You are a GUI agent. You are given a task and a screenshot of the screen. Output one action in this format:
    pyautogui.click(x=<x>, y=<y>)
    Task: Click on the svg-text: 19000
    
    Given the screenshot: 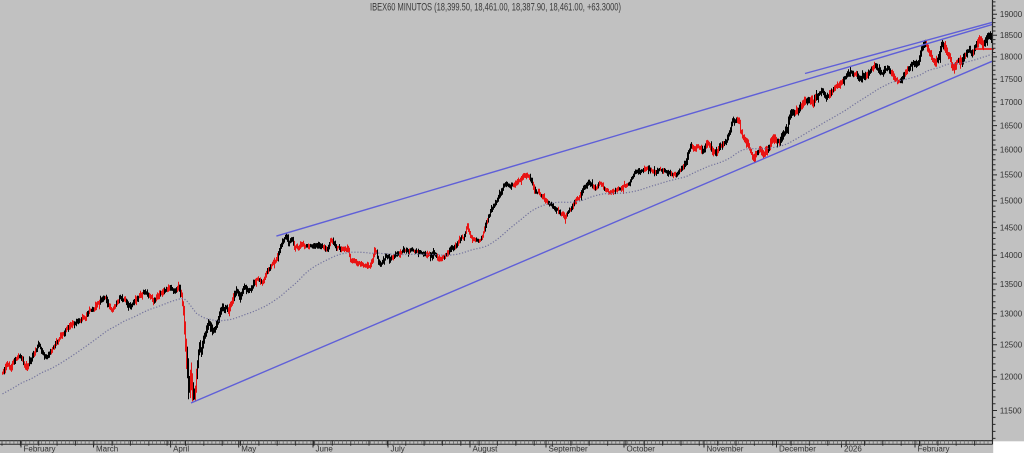 What is the action you would take?
    pyautogui.click(x=1011, y=14)
    